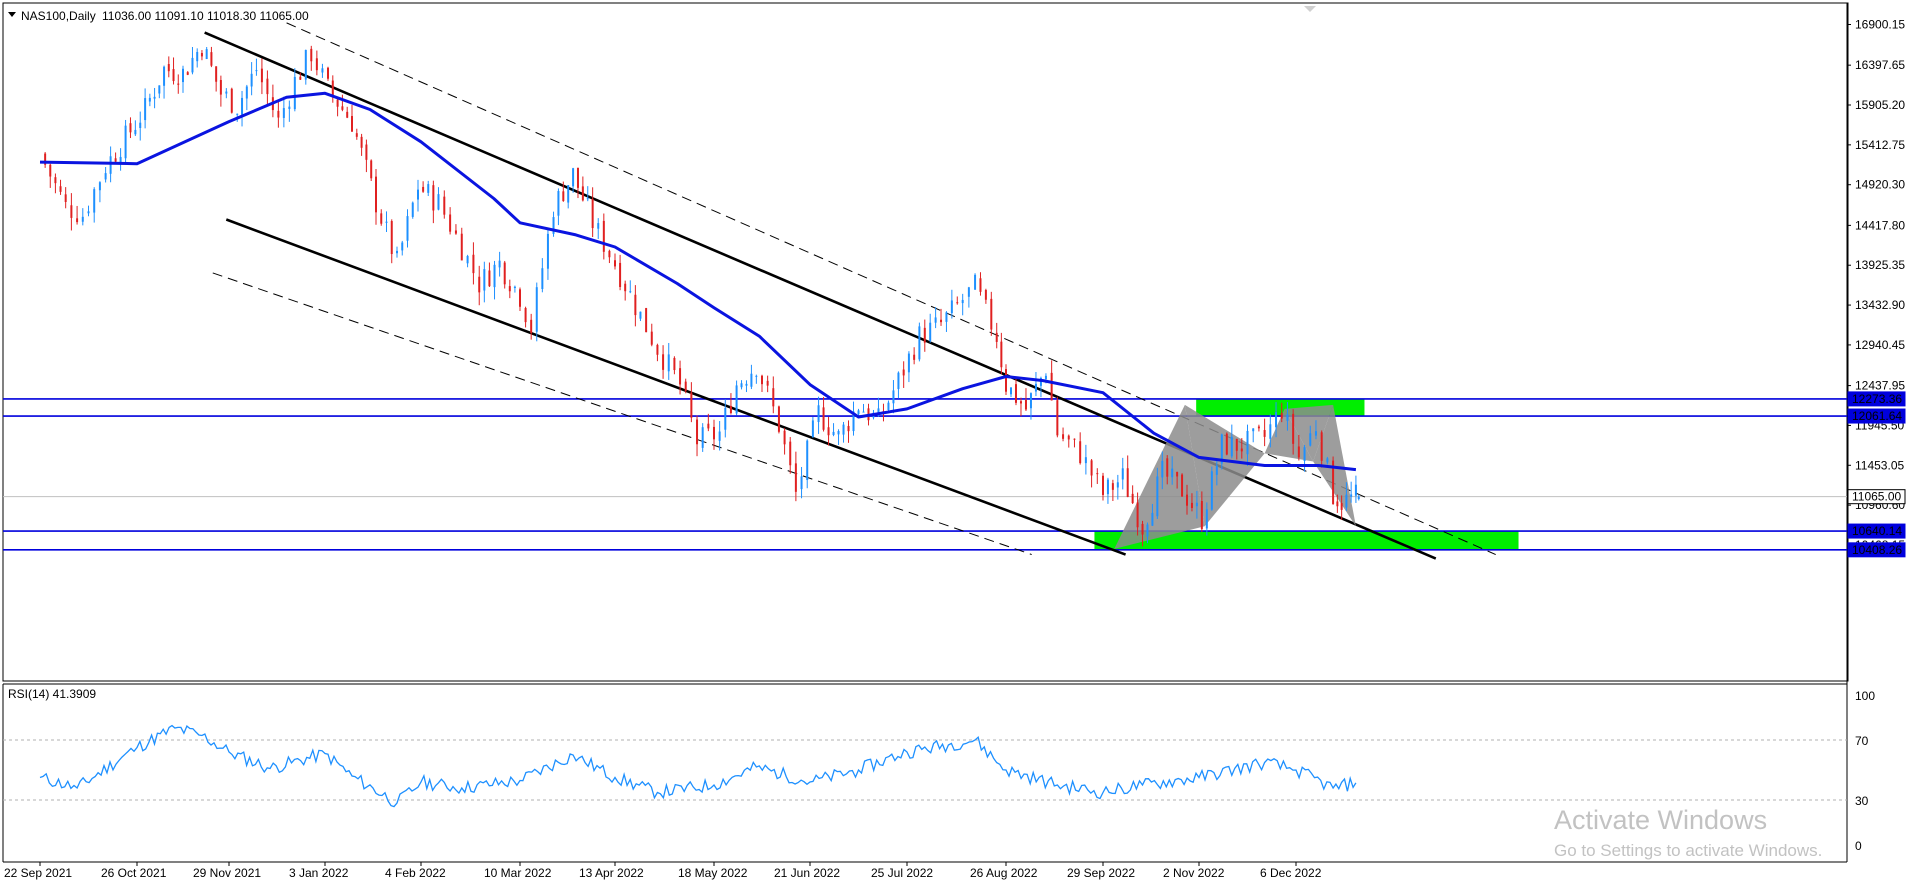 The width and height of the screenshot is (1919, 885). What do you see at coordinates (1306, 540) in the screenshot?
I see `support-zone` at bounding box center [1306, 540].